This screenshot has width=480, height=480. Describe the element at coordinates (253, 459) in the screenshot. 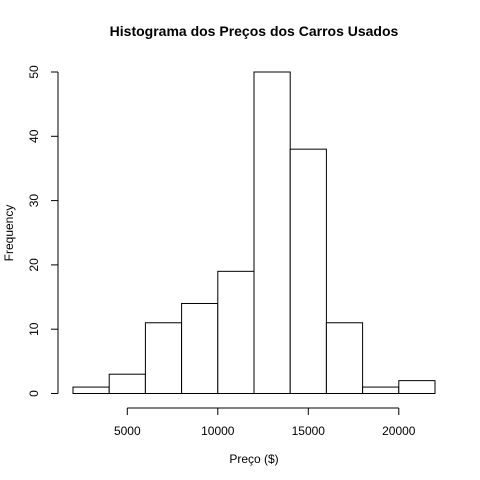

I see `x-axis-label: Preço ($)` at that location.